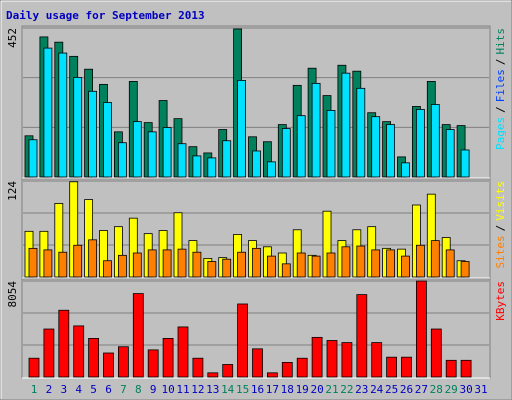 The image size is (512, 400). I want to click on x-tick-label: 21, so click(331, 389).